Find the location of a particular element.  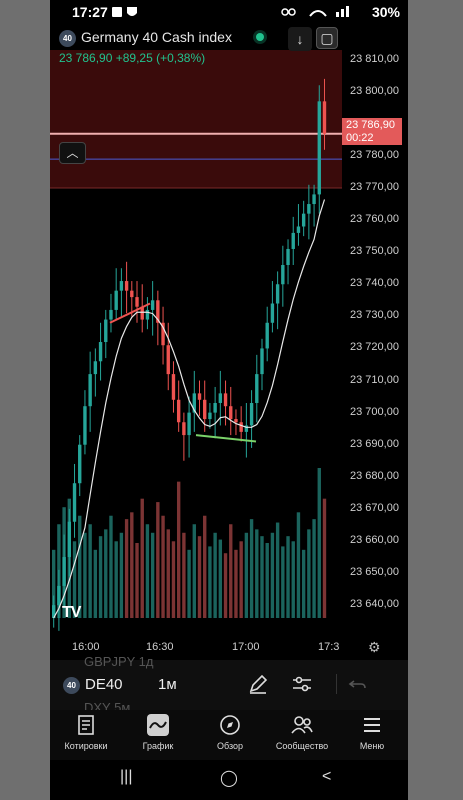

indicators-icon is located at coordinates (302, 684).